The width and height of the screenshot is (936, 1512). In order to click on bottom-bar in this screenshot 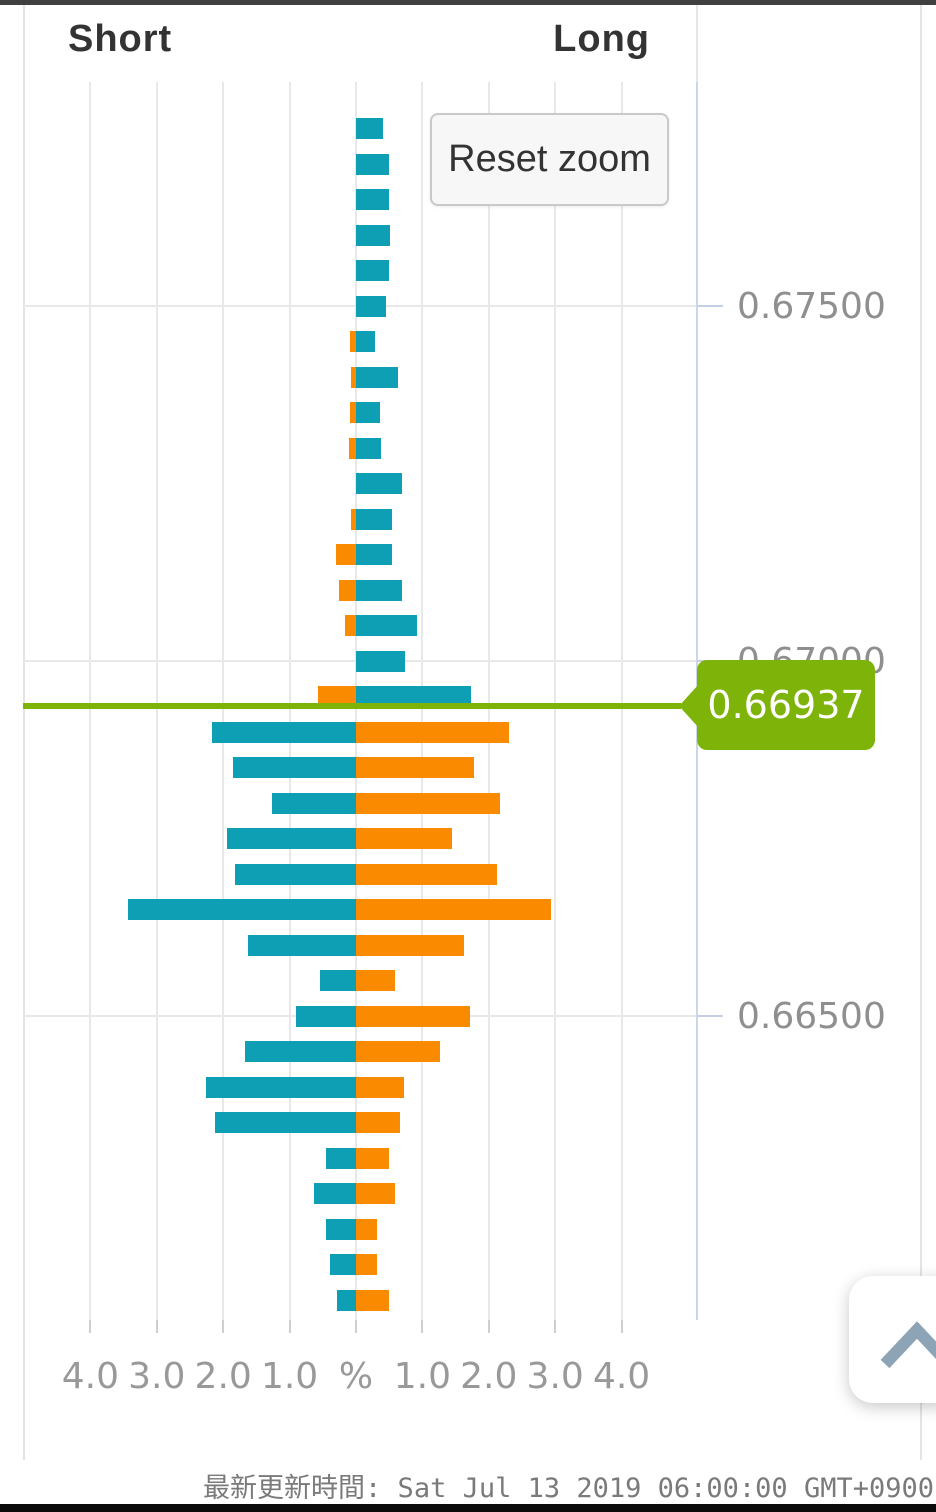, I will do `click(468, 1508)`.